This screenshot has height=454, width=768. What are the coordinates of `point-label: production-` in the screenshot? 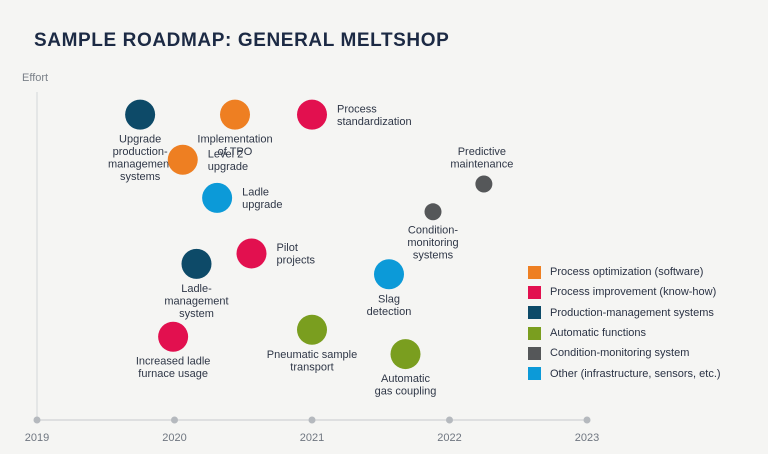 It's located at (140, 152).